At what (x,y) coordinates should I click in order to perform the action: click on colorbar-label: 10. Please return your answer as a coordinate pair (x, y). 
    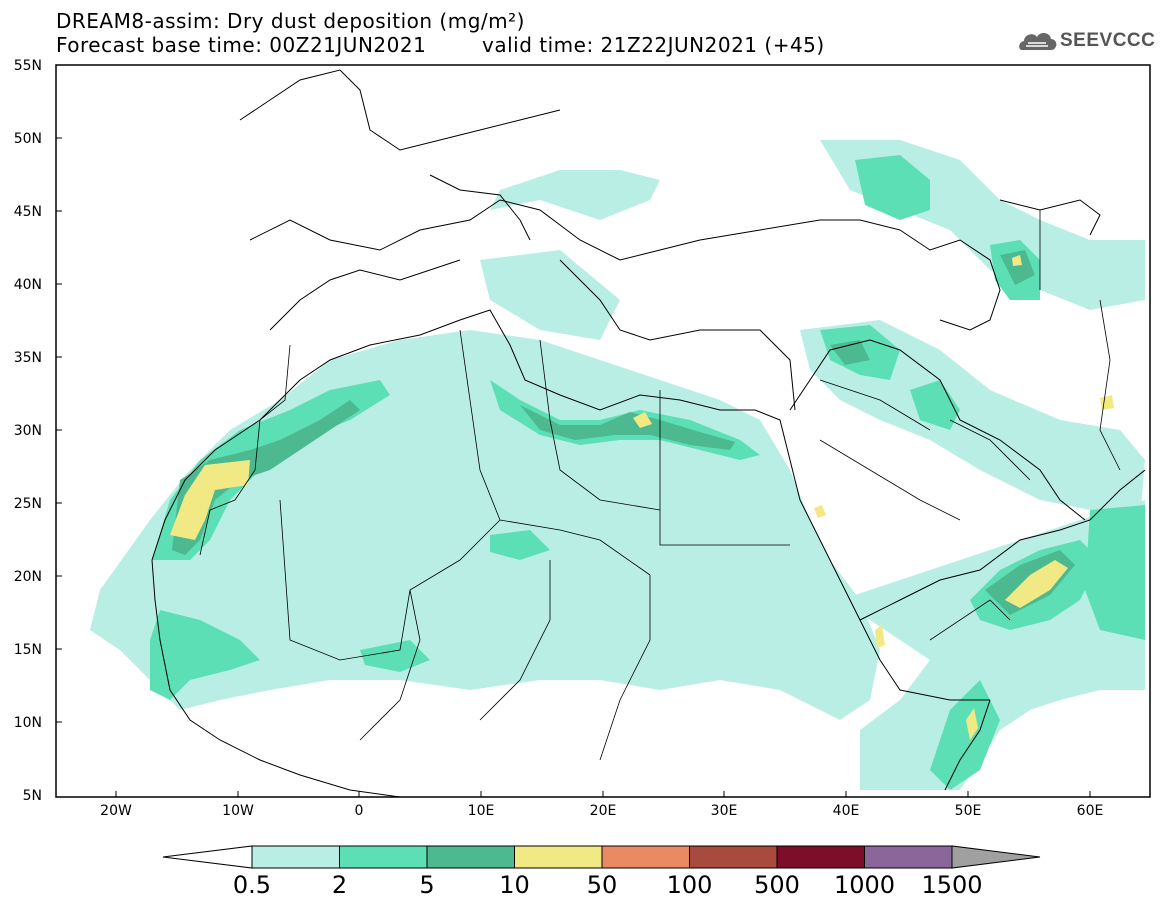
    Looking at the image, I should click on (514, 885).